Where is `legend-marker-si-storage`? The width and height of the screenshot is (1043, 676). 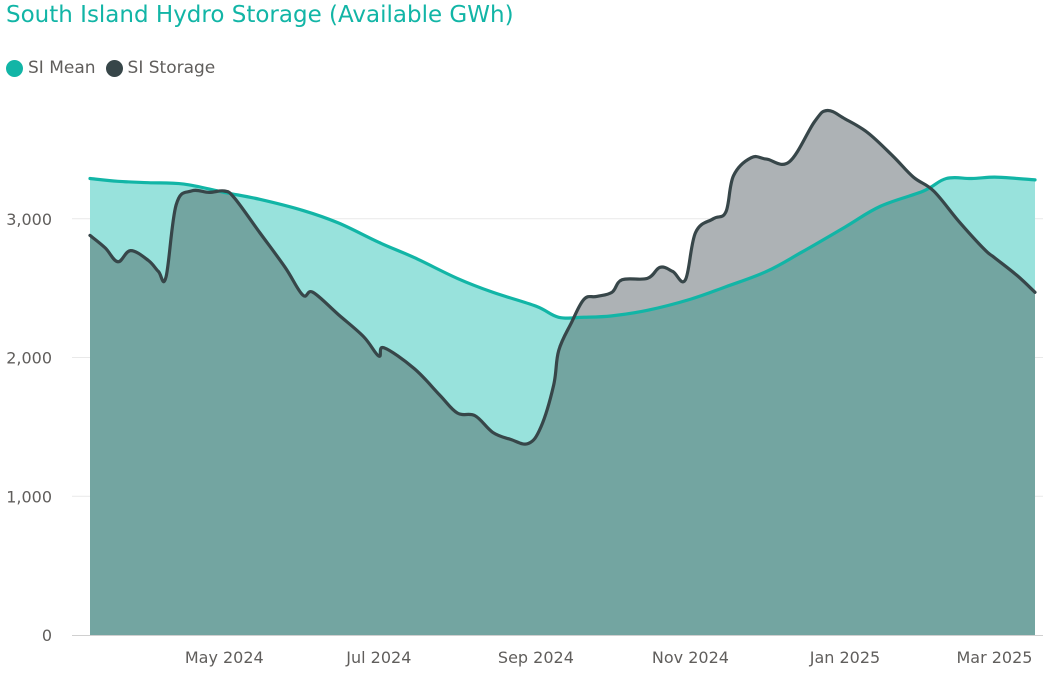 legend-marker-si-storage is located at coordinates (114, 68).